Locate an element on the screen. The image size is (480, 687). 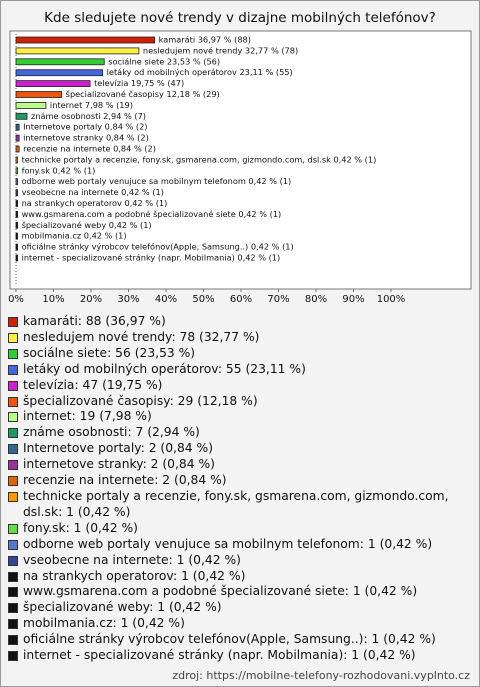
legend-item: vseobecne na internete: 1 (0,42 %) is located at coordinates (240, 561).